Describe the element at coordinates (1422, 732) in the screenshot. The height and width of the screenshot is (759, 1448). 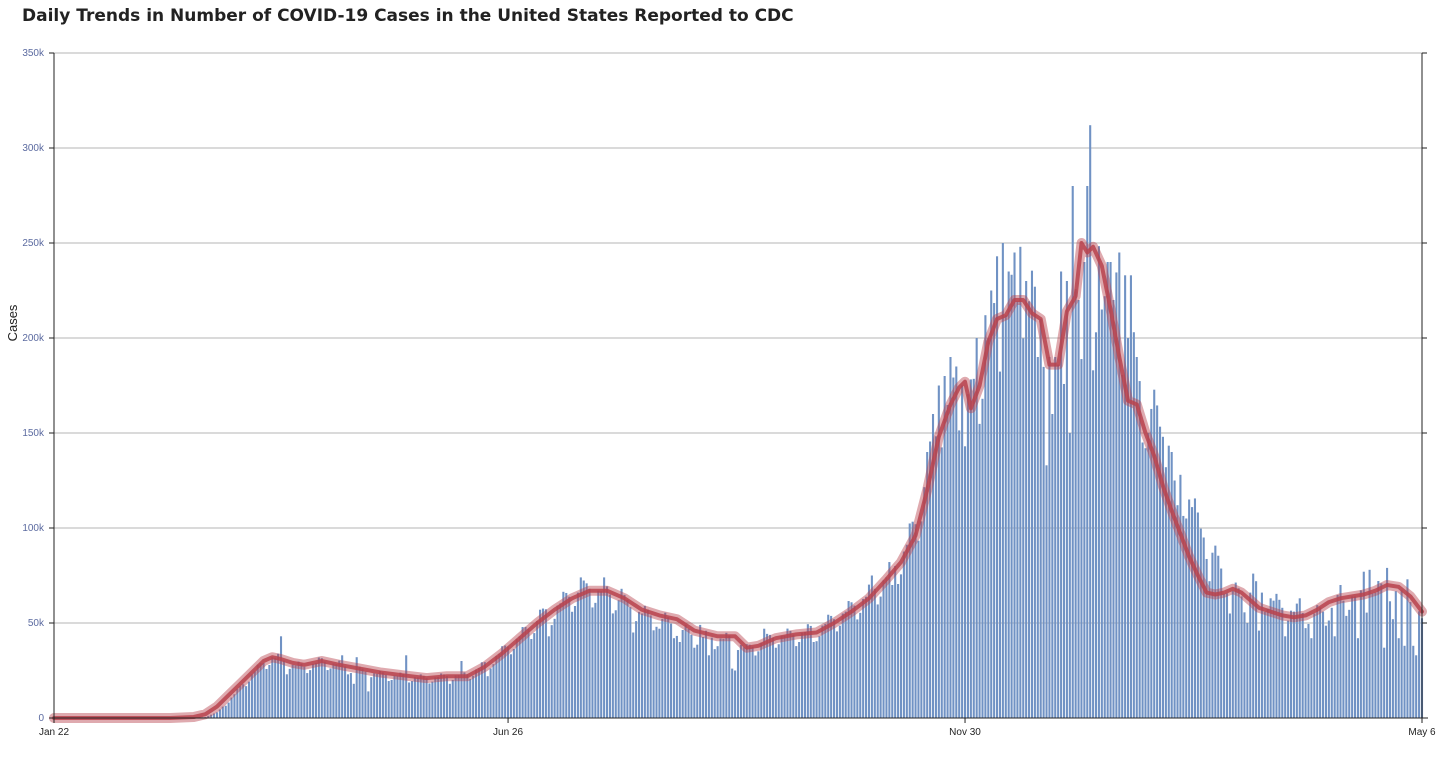
I see `x-tick-label: May 6` at that location.